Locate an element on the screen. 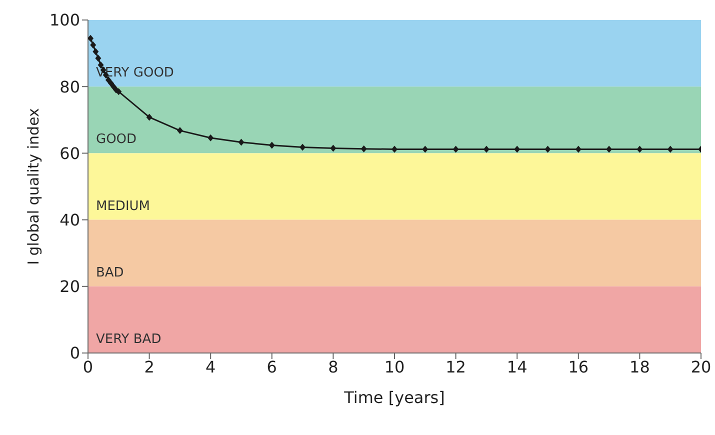 This screenshot has width=715, height=435. x-tick-label: 2 is located at coordinates (149, 366).